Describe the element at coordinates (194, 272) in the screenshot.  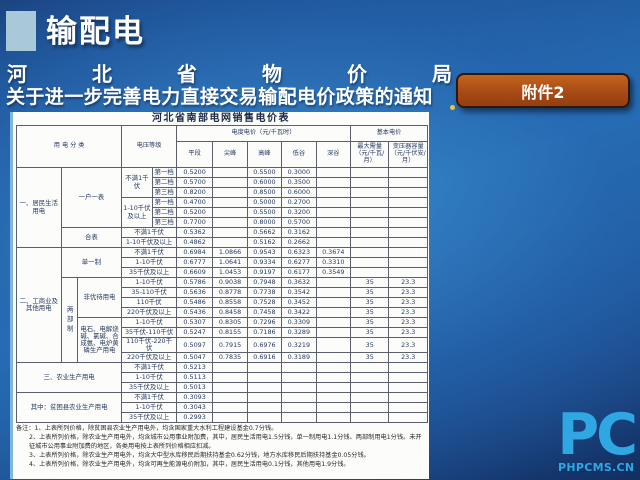
I see `table-cell: 0.6609` at that location.